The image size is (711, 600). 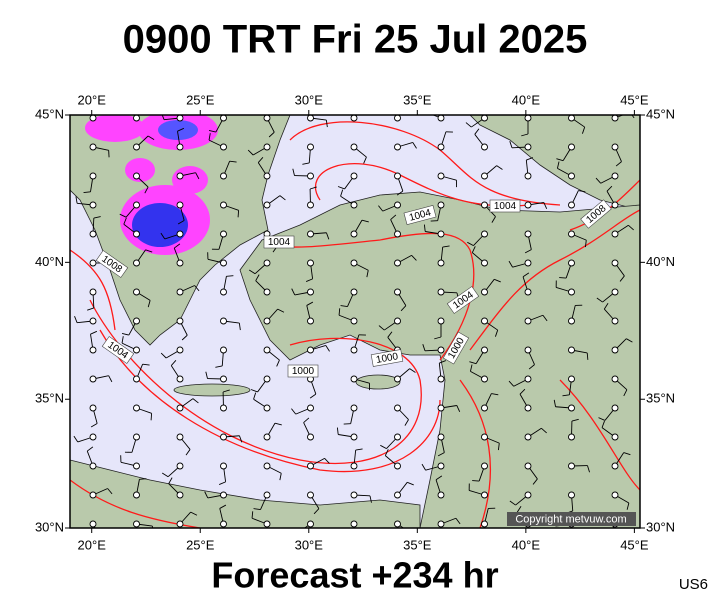 I want to click on lat-label: 35°N, so click(x=49, y=398).